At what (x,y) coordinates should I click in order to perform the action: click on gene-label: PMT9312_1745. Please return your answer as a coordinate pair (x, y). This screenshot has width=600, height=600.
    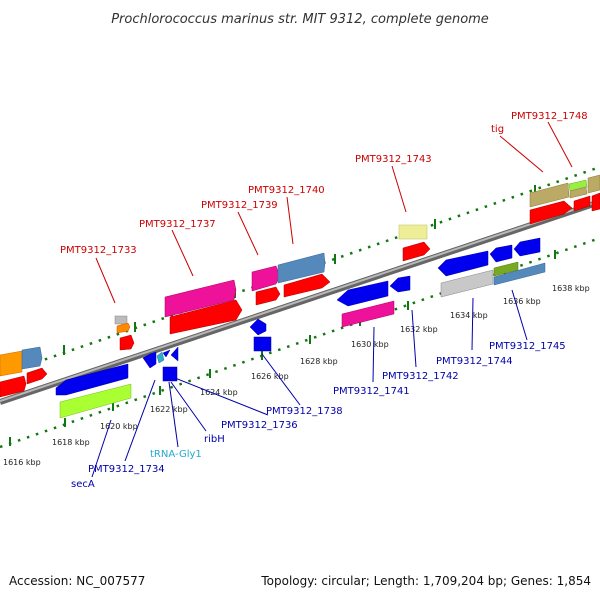
    Looking at the image, I should click on (527, 346).